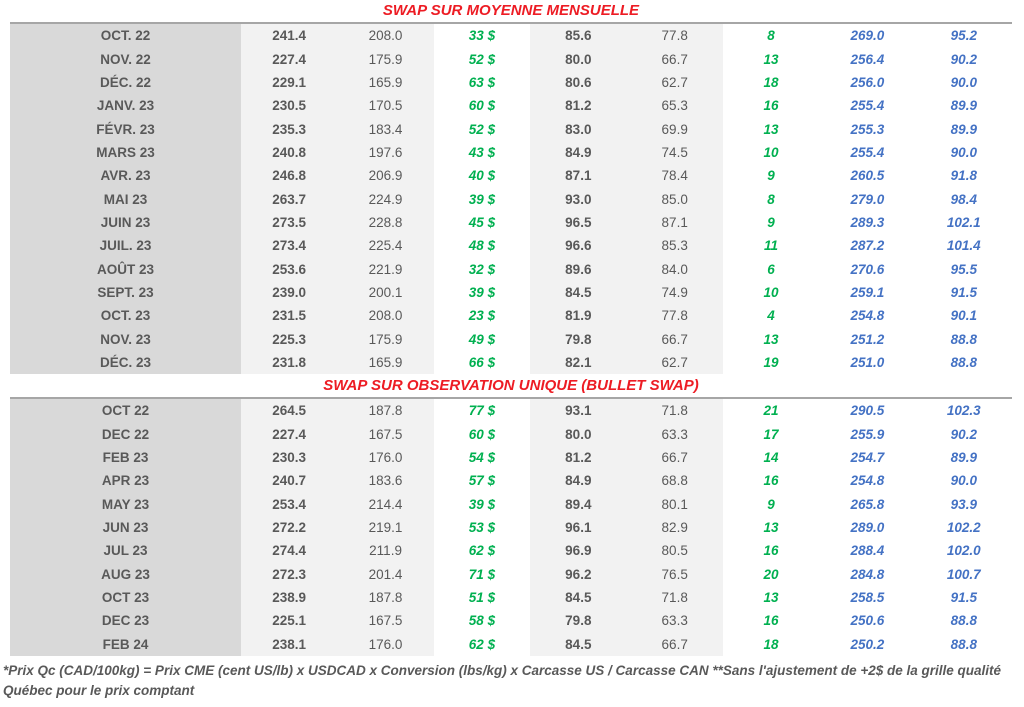  I want to click on cell-value: 17, so click(771, 434).